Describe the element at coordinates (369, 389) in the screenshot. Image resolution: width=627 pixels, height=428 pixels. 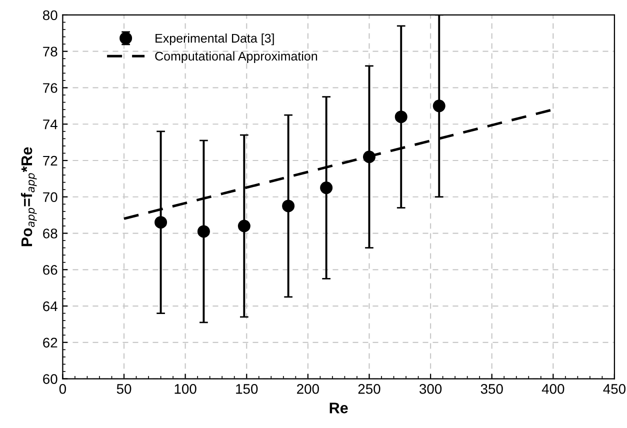
I see `x-tick-label: 250` at that location.